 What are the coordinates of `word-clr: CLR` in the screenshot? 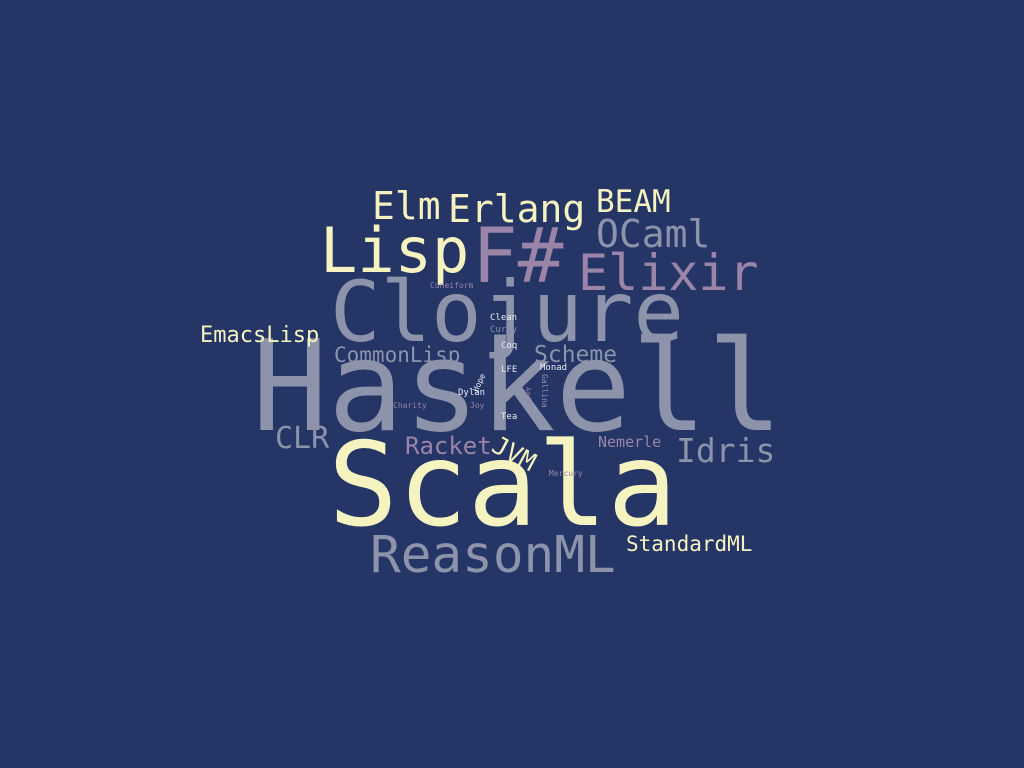 It's located at (302, 438).